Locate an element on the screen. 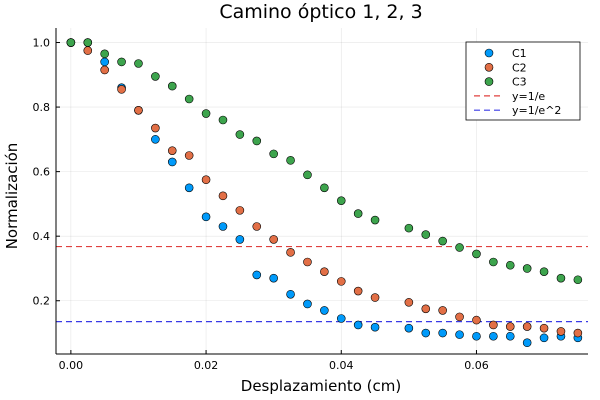 This screenshot has height=400, width=600. y-tick-label: 0.2 is located at coordinates (42, 301).